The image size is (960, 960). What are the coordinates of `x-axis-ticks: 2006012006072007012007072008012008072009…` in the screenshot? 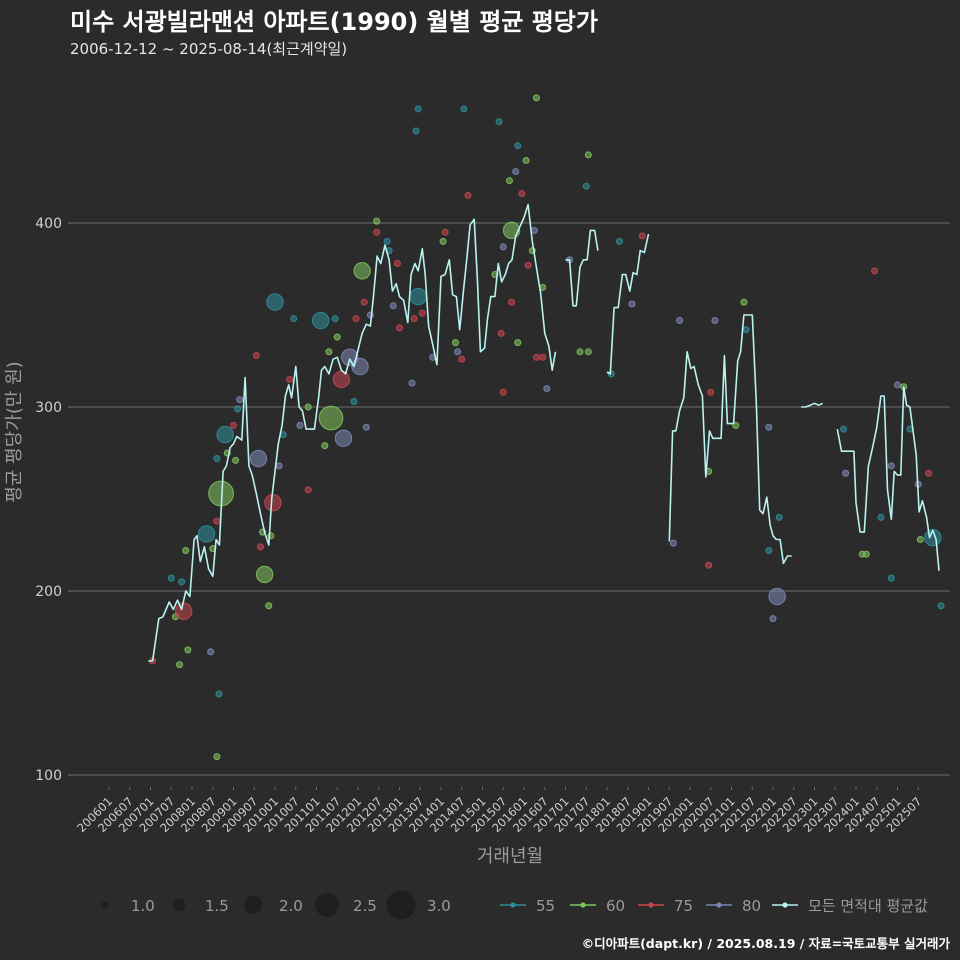 It's located at (499, 811).